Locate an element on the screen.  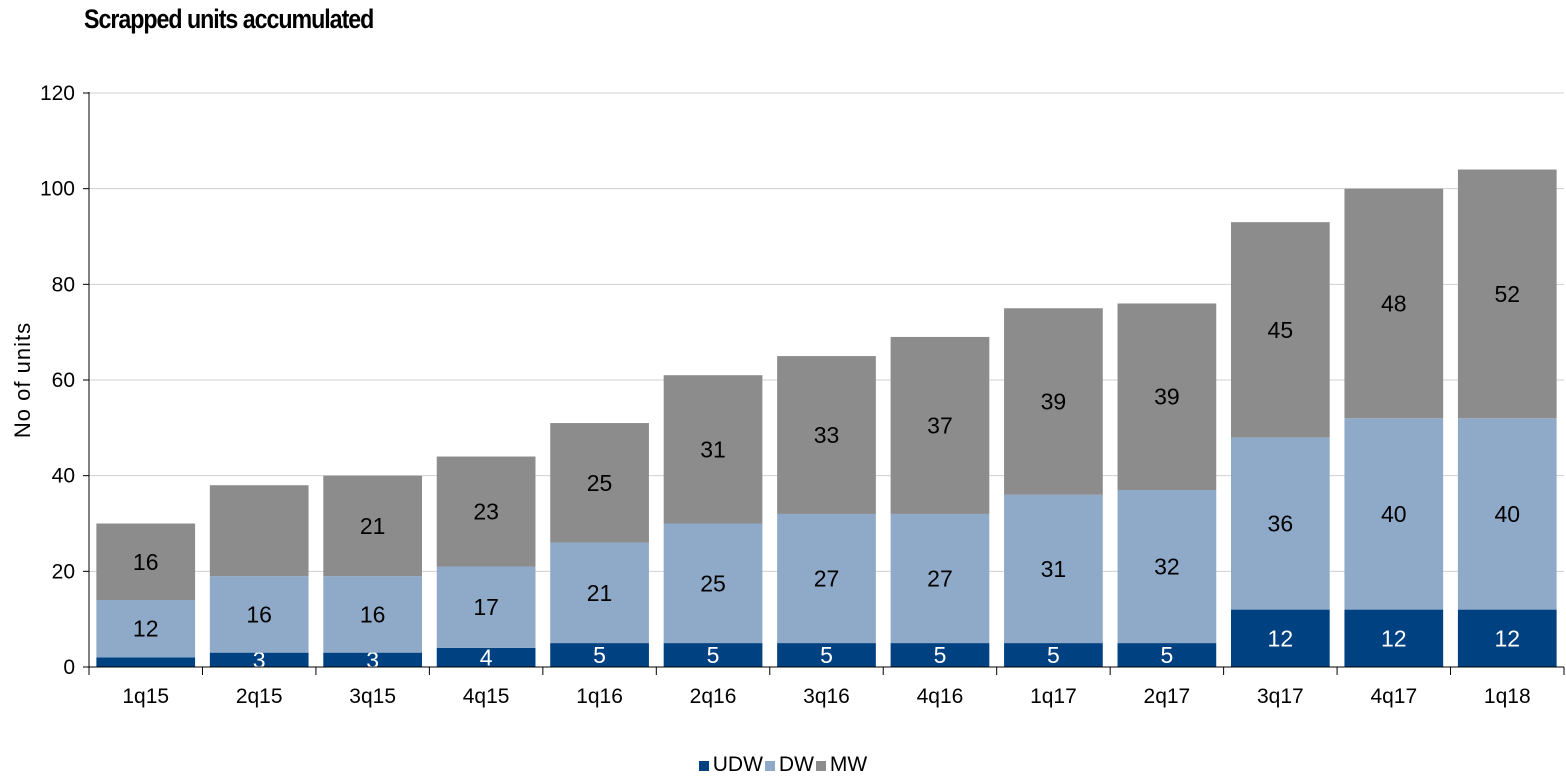
x-tick-label: 4q16 is located at coordinates (940, 696).